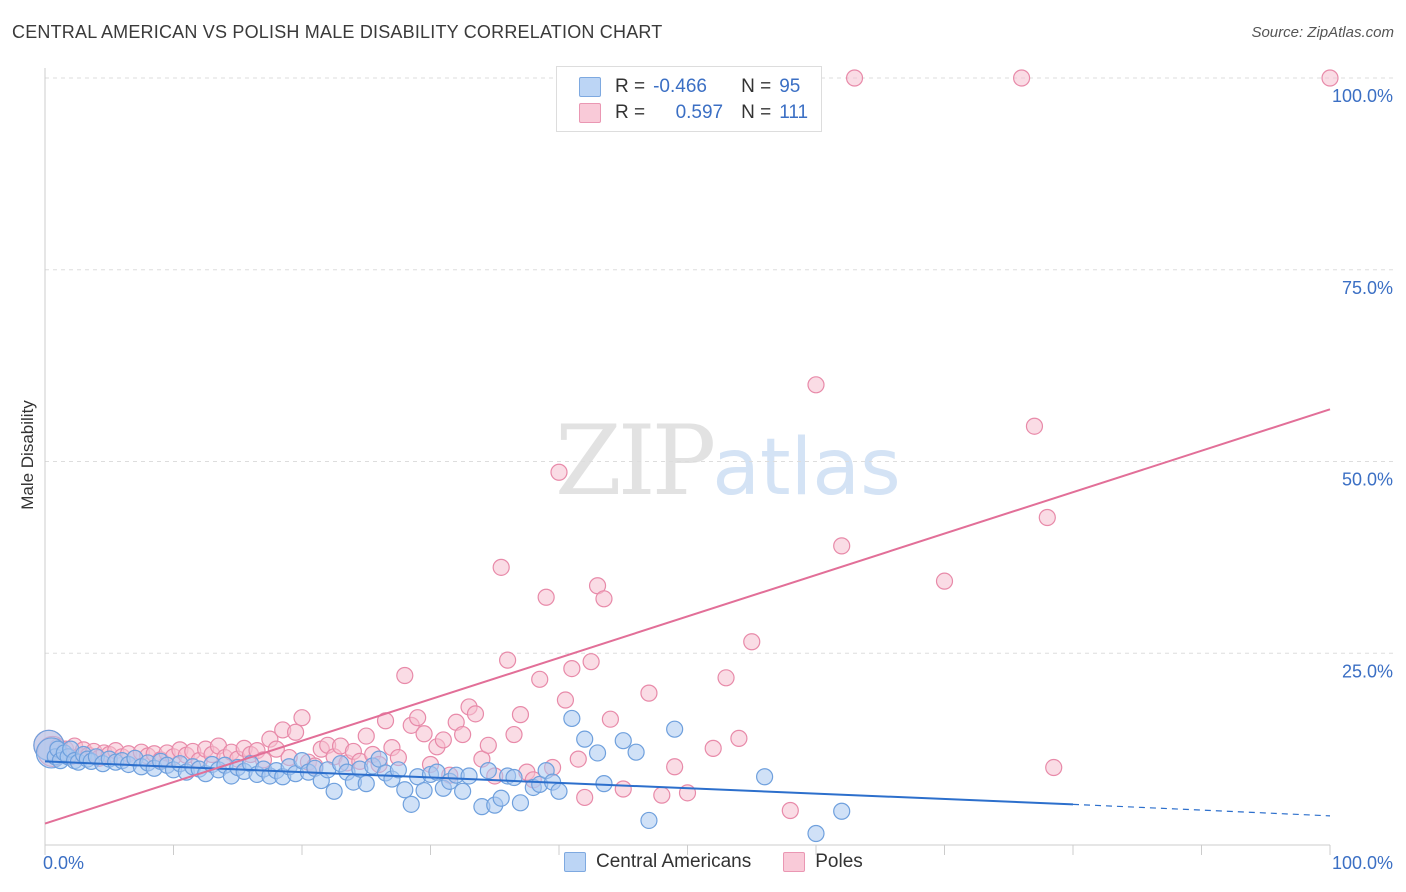 This screenshot has width=1406, height=892. What do you see at coordinates (699, 112) in the screenshot?
I see `legend-r-value: 0.597` at bounding box center [699, 112].